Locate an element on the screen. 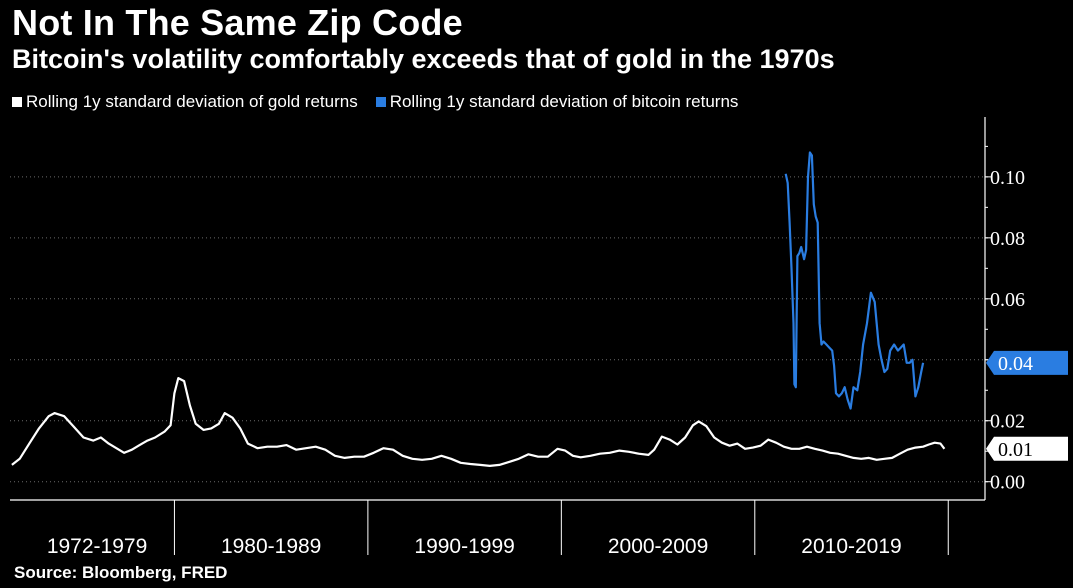 The image size is (1073, 588). last-value-label-bitcoin: 0.04 is located at coordinates (1015, 364).